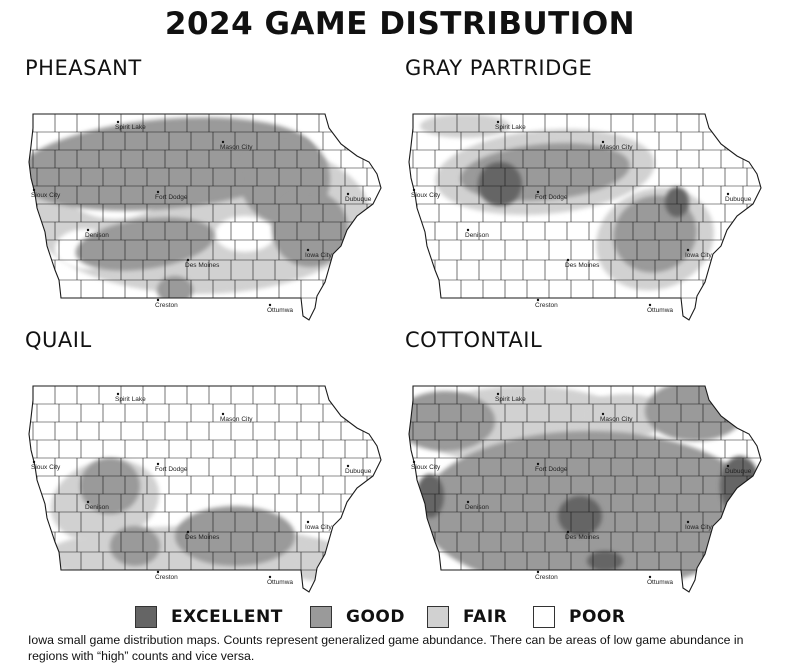  Describe the element at coordinates (146, 617) in the screenshot. I see `legend-swatch-excellent` at that location.